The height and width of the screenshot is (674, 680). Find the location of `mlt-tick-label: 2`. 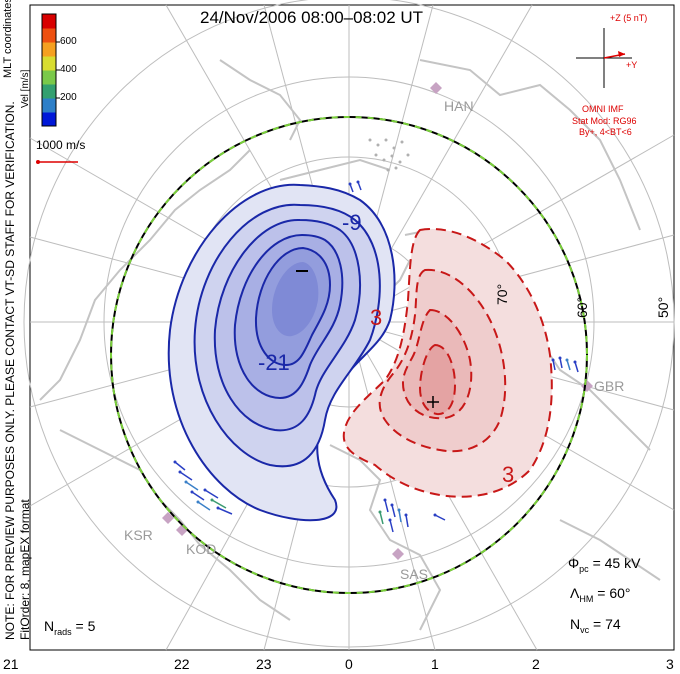

mlt-tick-label: 2 is located at coordinates (536, 664).